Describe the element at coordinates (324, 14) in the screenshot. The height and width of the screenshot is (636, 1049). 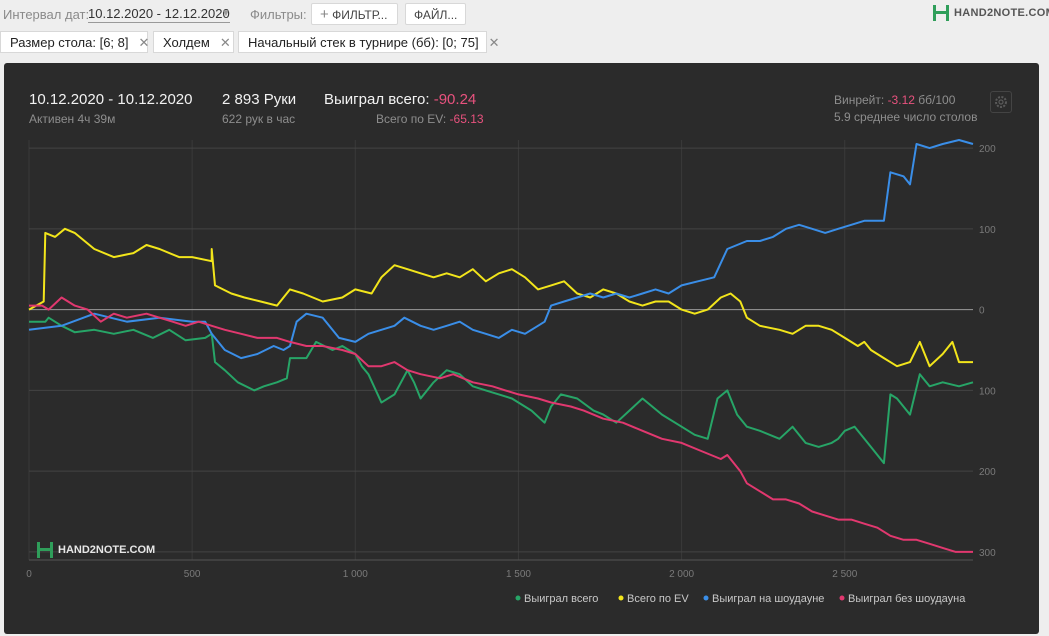
I see `plus-icon: +` at that location.